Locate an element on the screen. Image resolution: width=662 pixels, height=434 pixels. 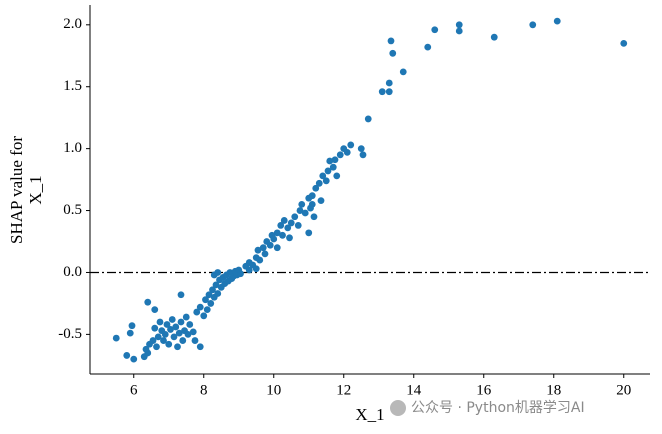
y-tick-label: 2.0 is located at coordinates (72, 24).